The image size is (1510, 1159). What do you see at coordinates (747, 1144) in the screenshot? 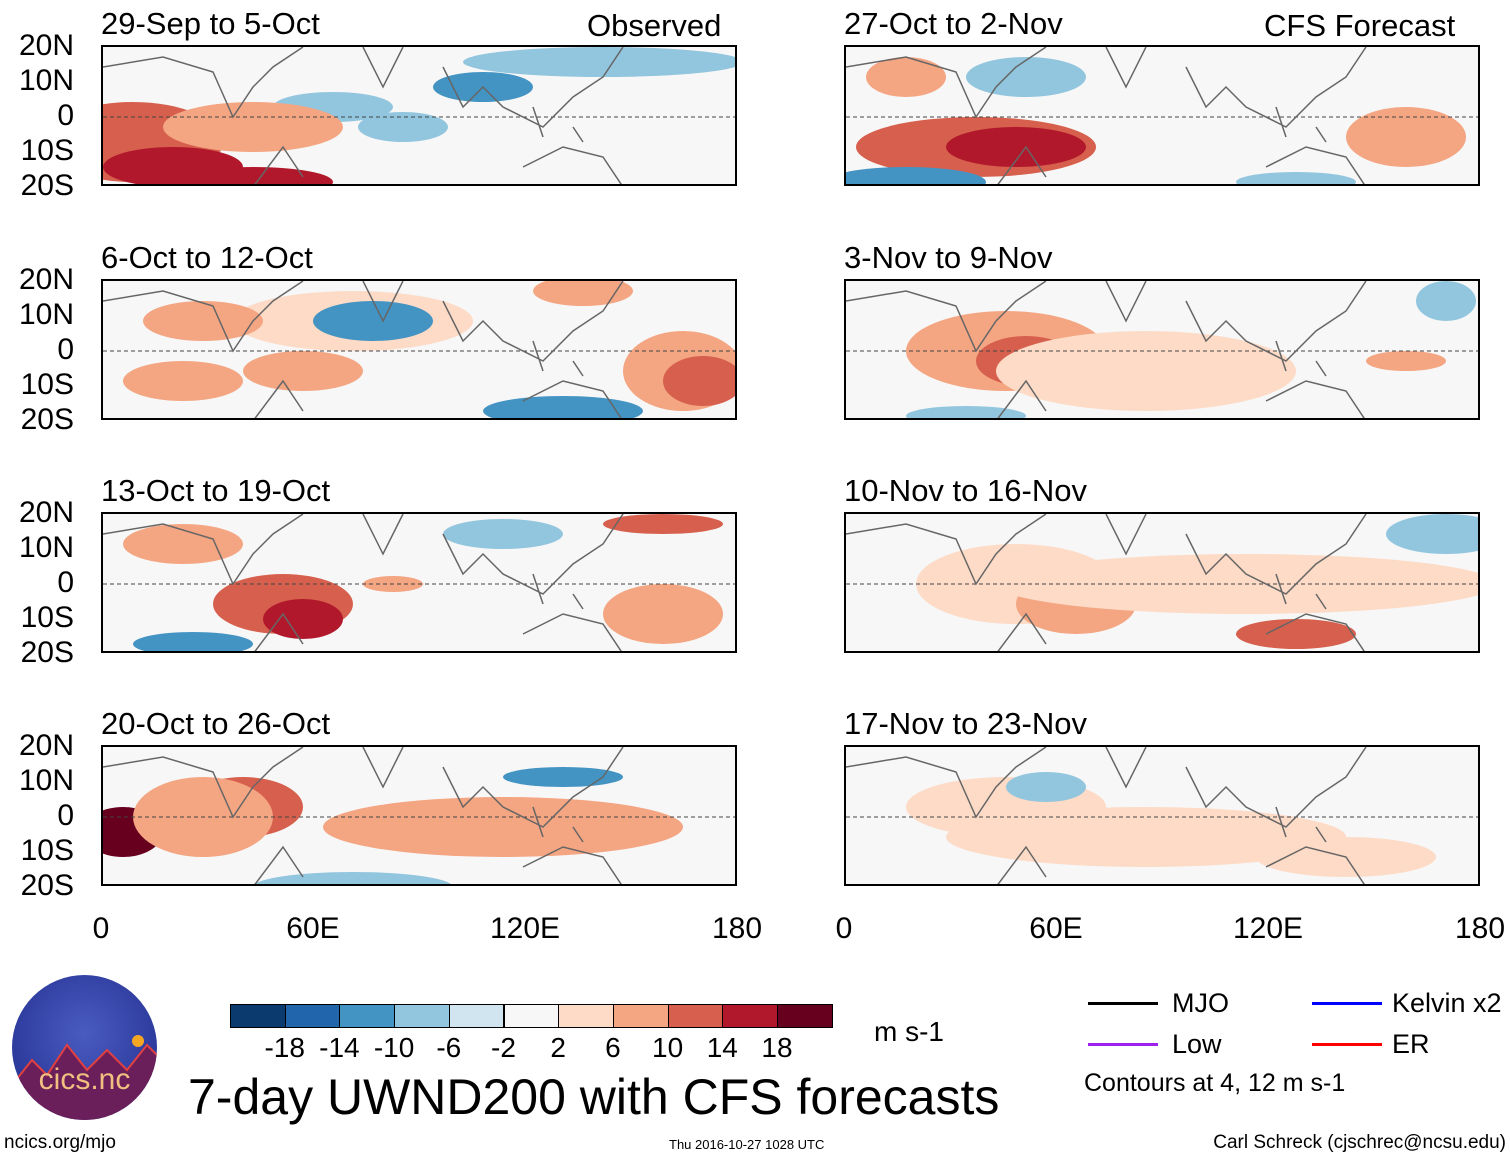
I see `footer-timestamp: Thu 2016-10-27 1028 UTC` at bounding box center [747, 1144].